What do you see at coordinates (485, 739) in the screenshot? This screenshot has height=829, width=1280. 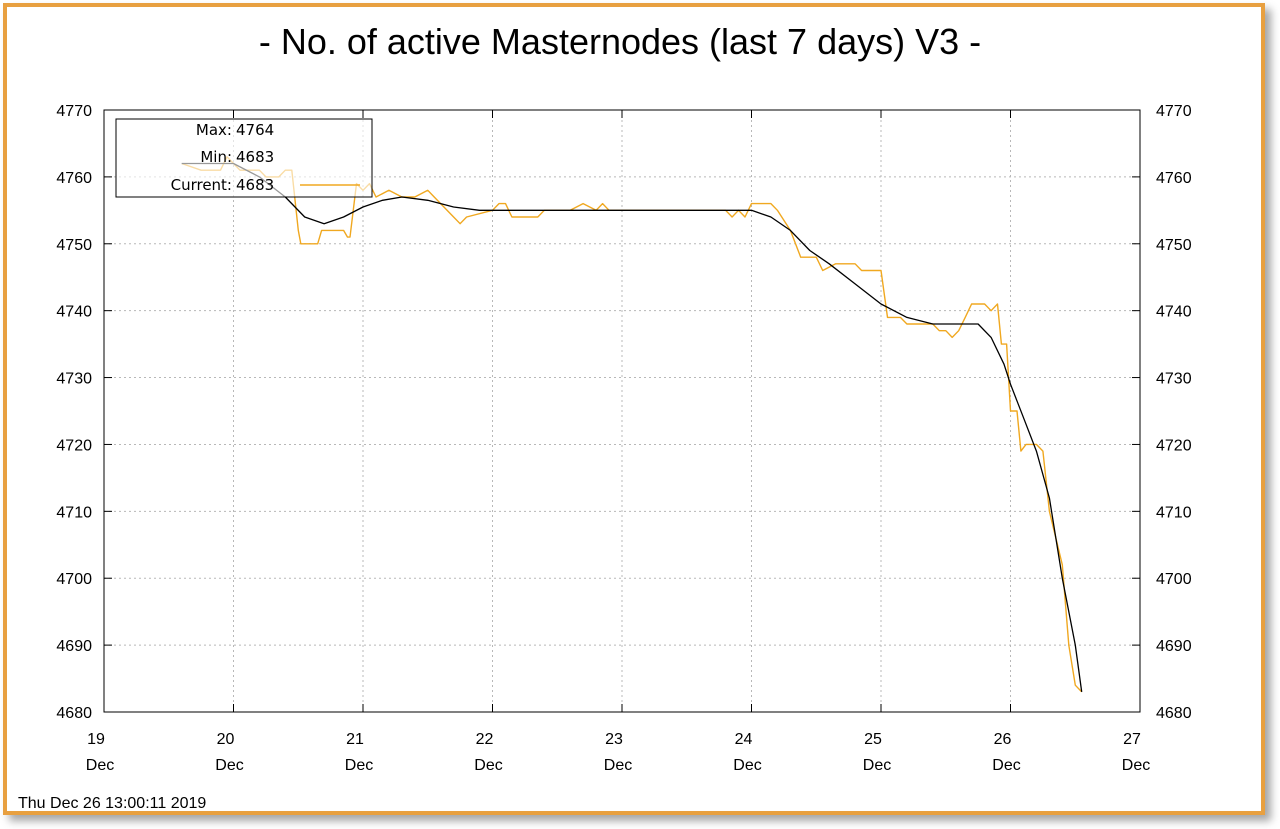 I see `x-tick-day: 22` at bounding box center [485, 739].